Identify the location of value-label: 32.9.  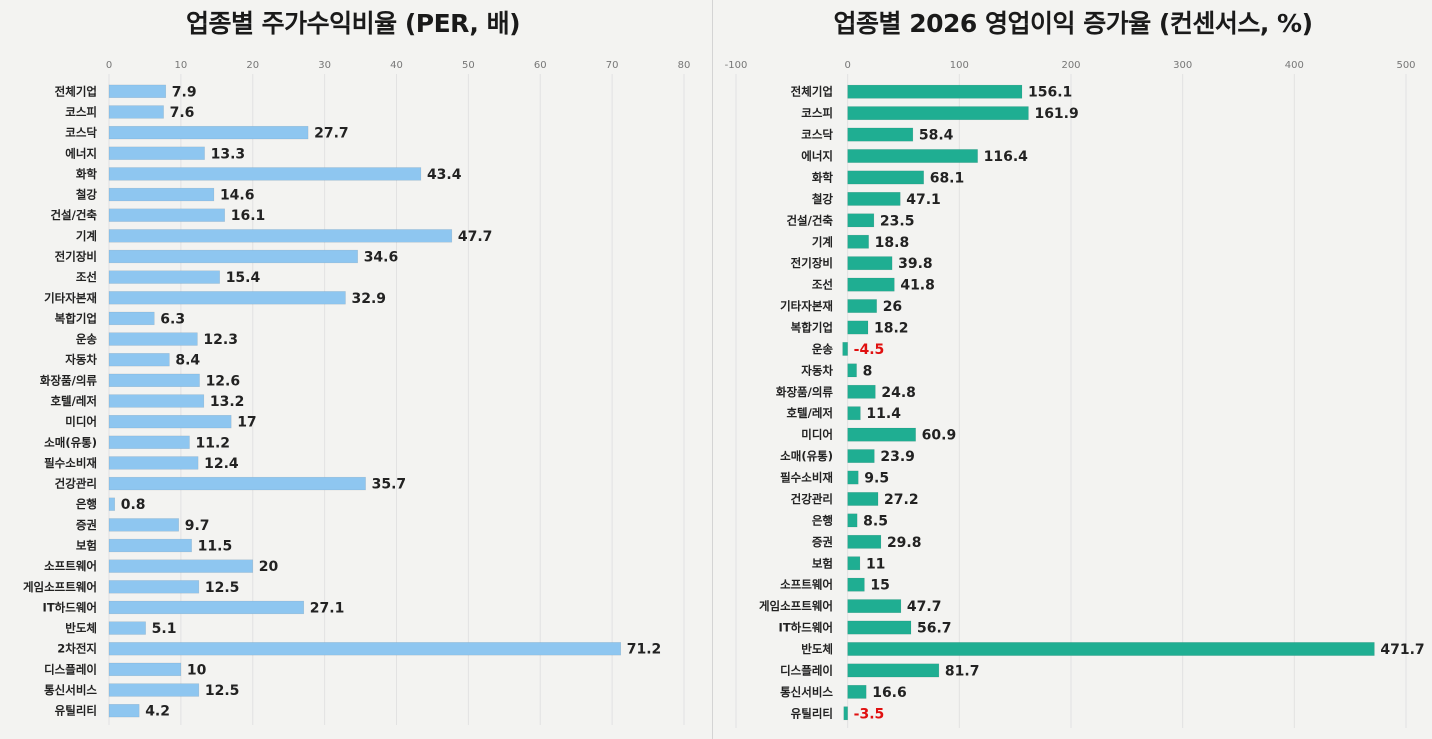
(368, 299).